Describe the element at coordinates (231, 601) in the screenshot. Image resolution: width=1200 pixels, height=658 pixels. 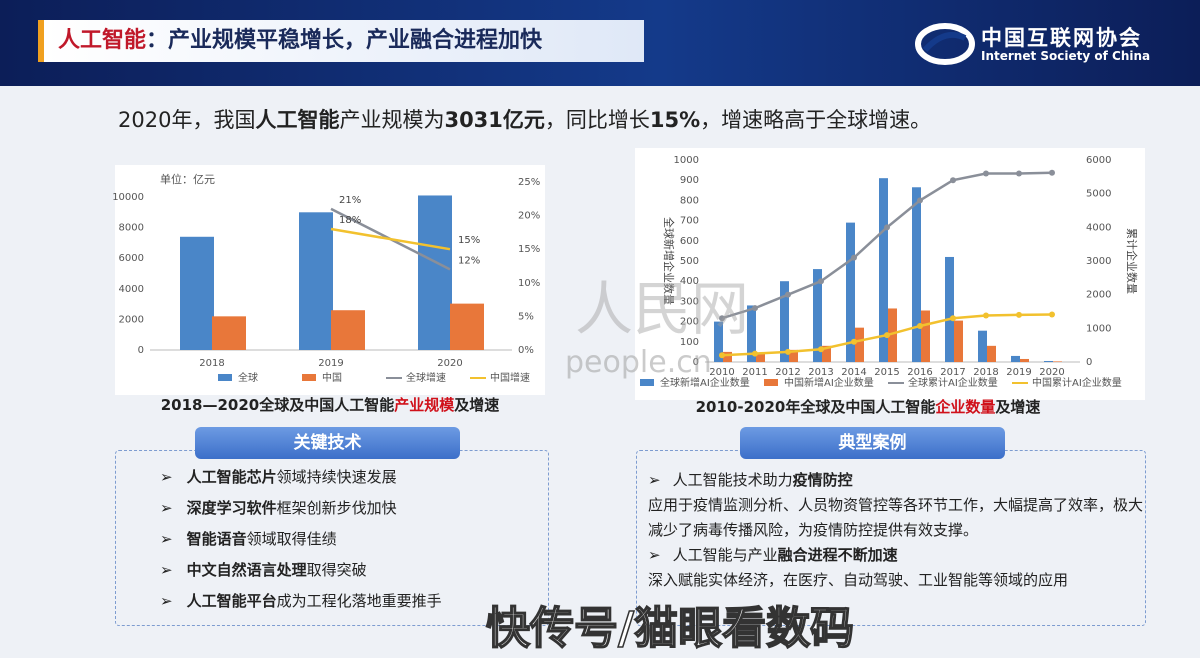
I see `item-bold: 人工智能平台` at that location.